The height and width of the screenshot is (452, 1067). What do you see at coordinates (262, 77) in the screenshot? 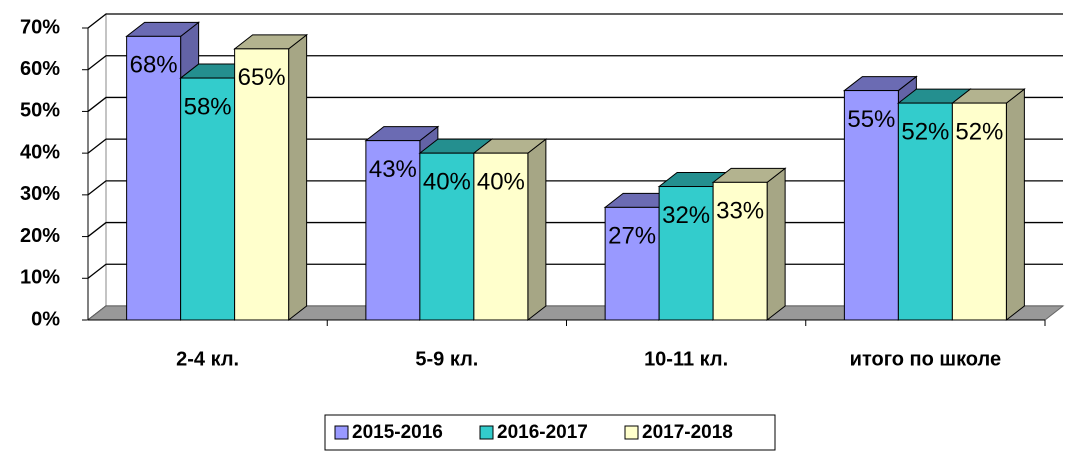
I see `value-label: 65%` at bounding box center [262, 77].